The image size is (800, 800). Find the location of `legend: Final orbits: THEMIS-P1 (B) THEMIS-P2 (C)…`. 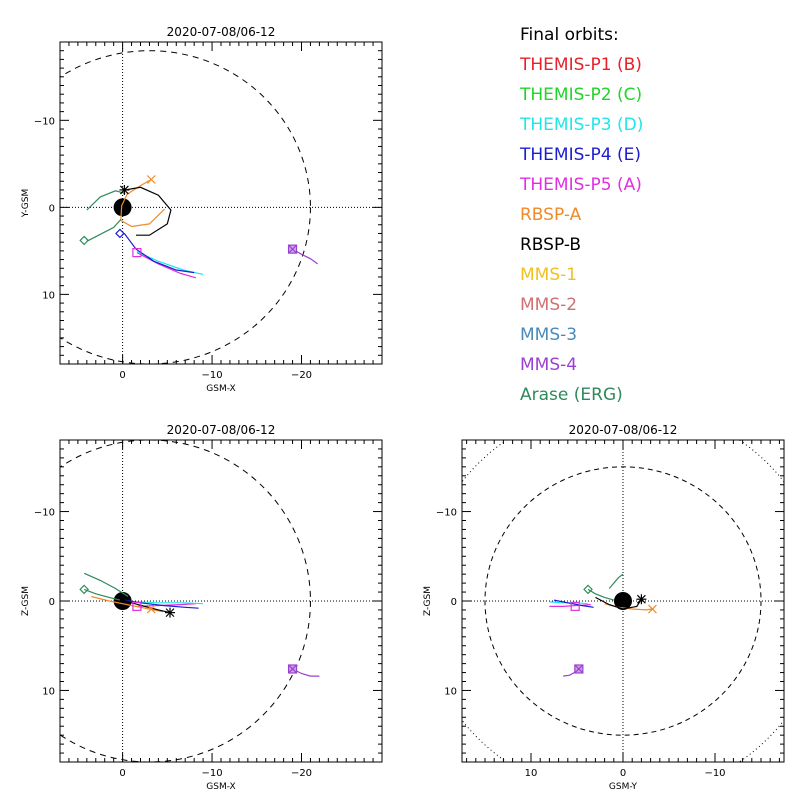

legend: Final orbits: THEMIS-P1 (B) THEMIS-P2 (C)… is located at coordinates (581, 215).